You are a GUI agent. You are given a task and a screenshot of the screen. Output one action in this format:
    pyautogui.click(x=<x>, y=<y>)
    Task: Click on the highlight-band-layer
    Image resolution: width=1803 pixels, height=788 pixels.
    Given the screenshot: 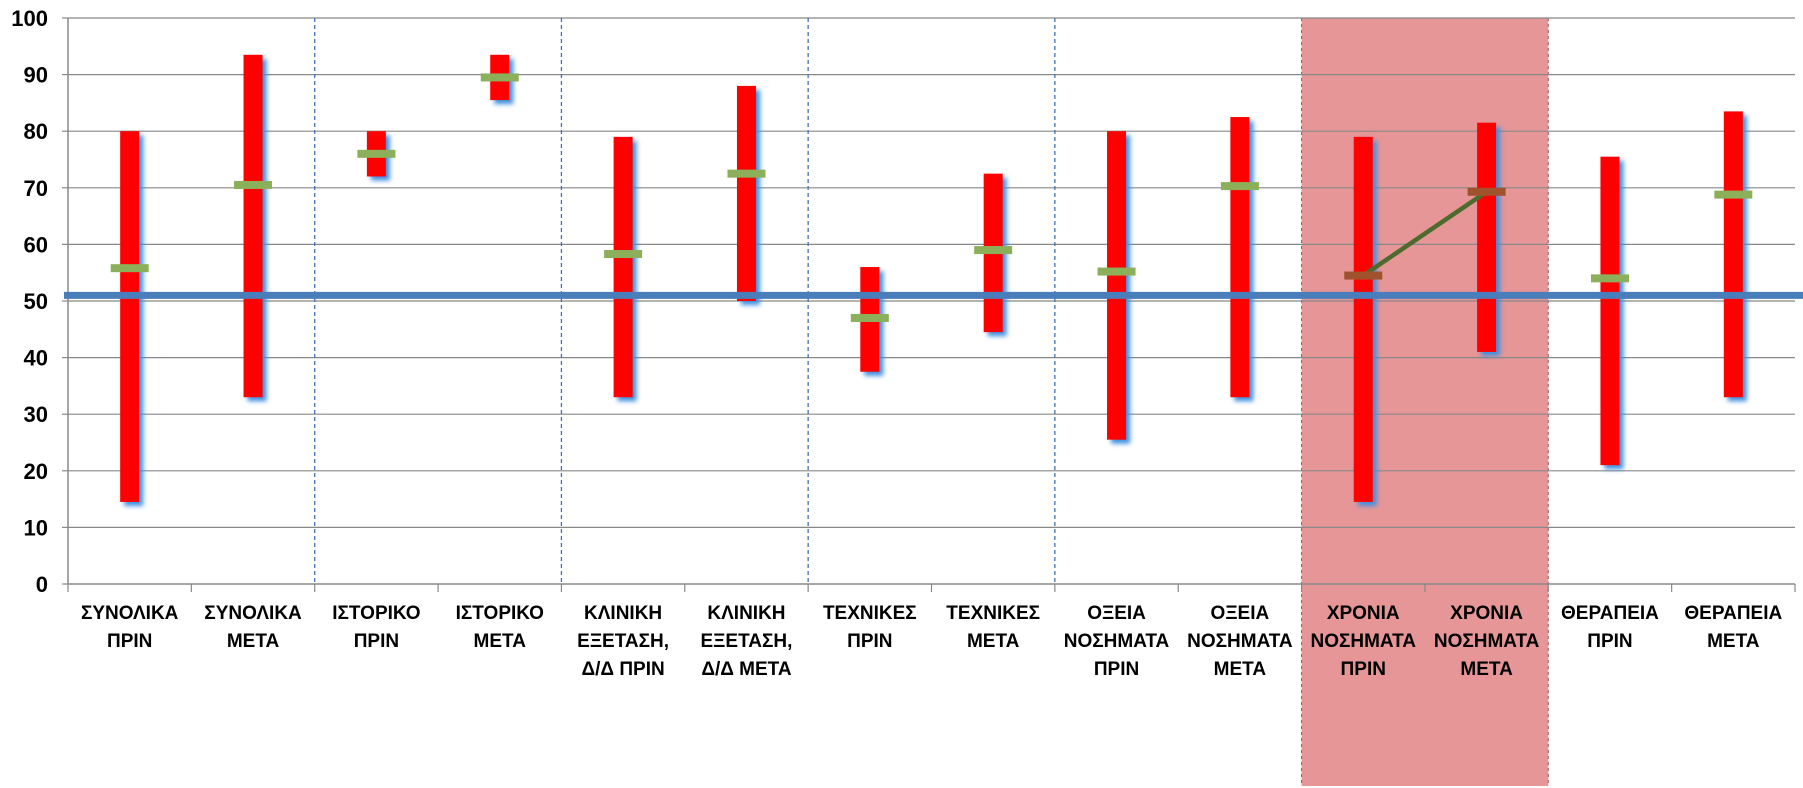 What is the action you would take?
    pyautogui.click(x=1425, y=402)
    